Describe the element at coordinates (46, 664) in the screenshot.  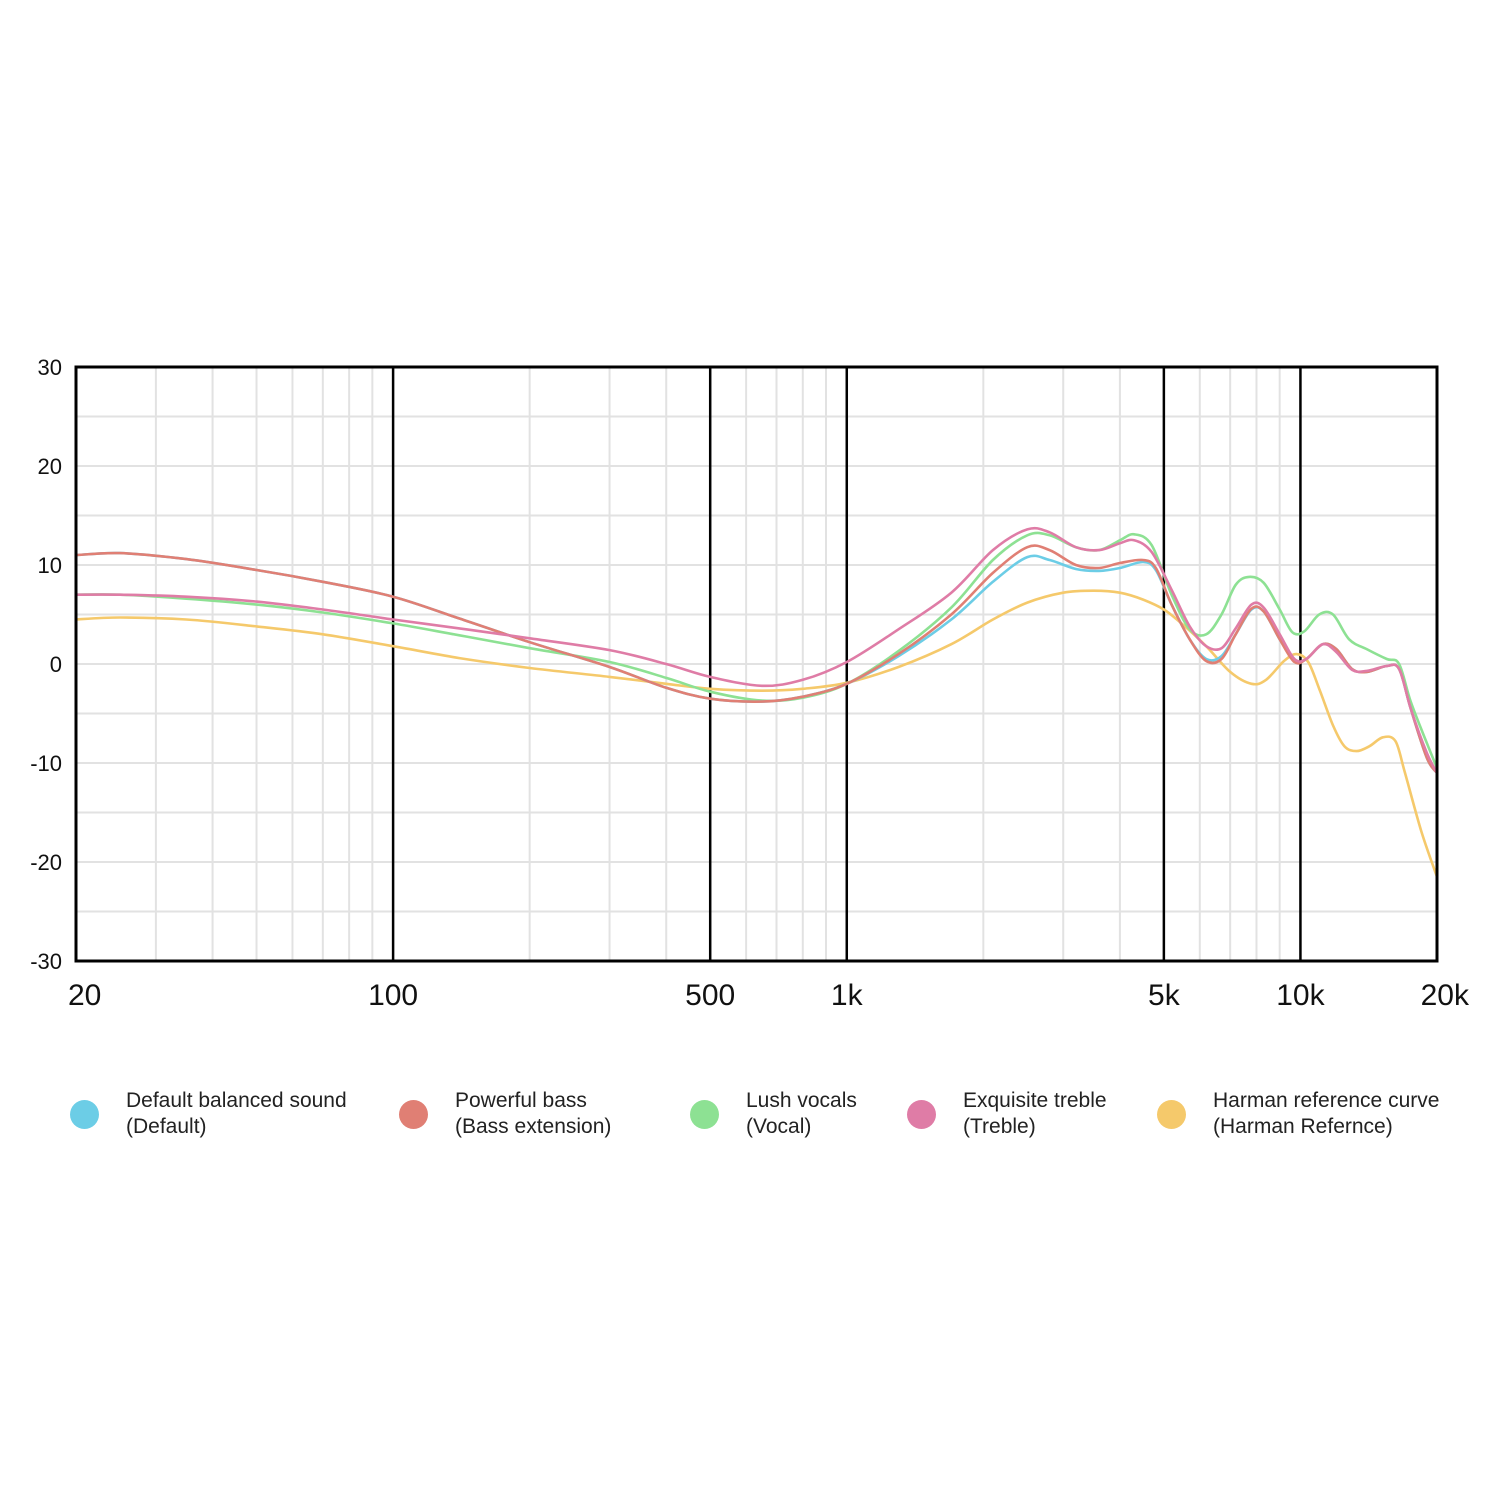
I see `y-axis-ticks: 30 20 10 0 -10 -20 -30` at that location.